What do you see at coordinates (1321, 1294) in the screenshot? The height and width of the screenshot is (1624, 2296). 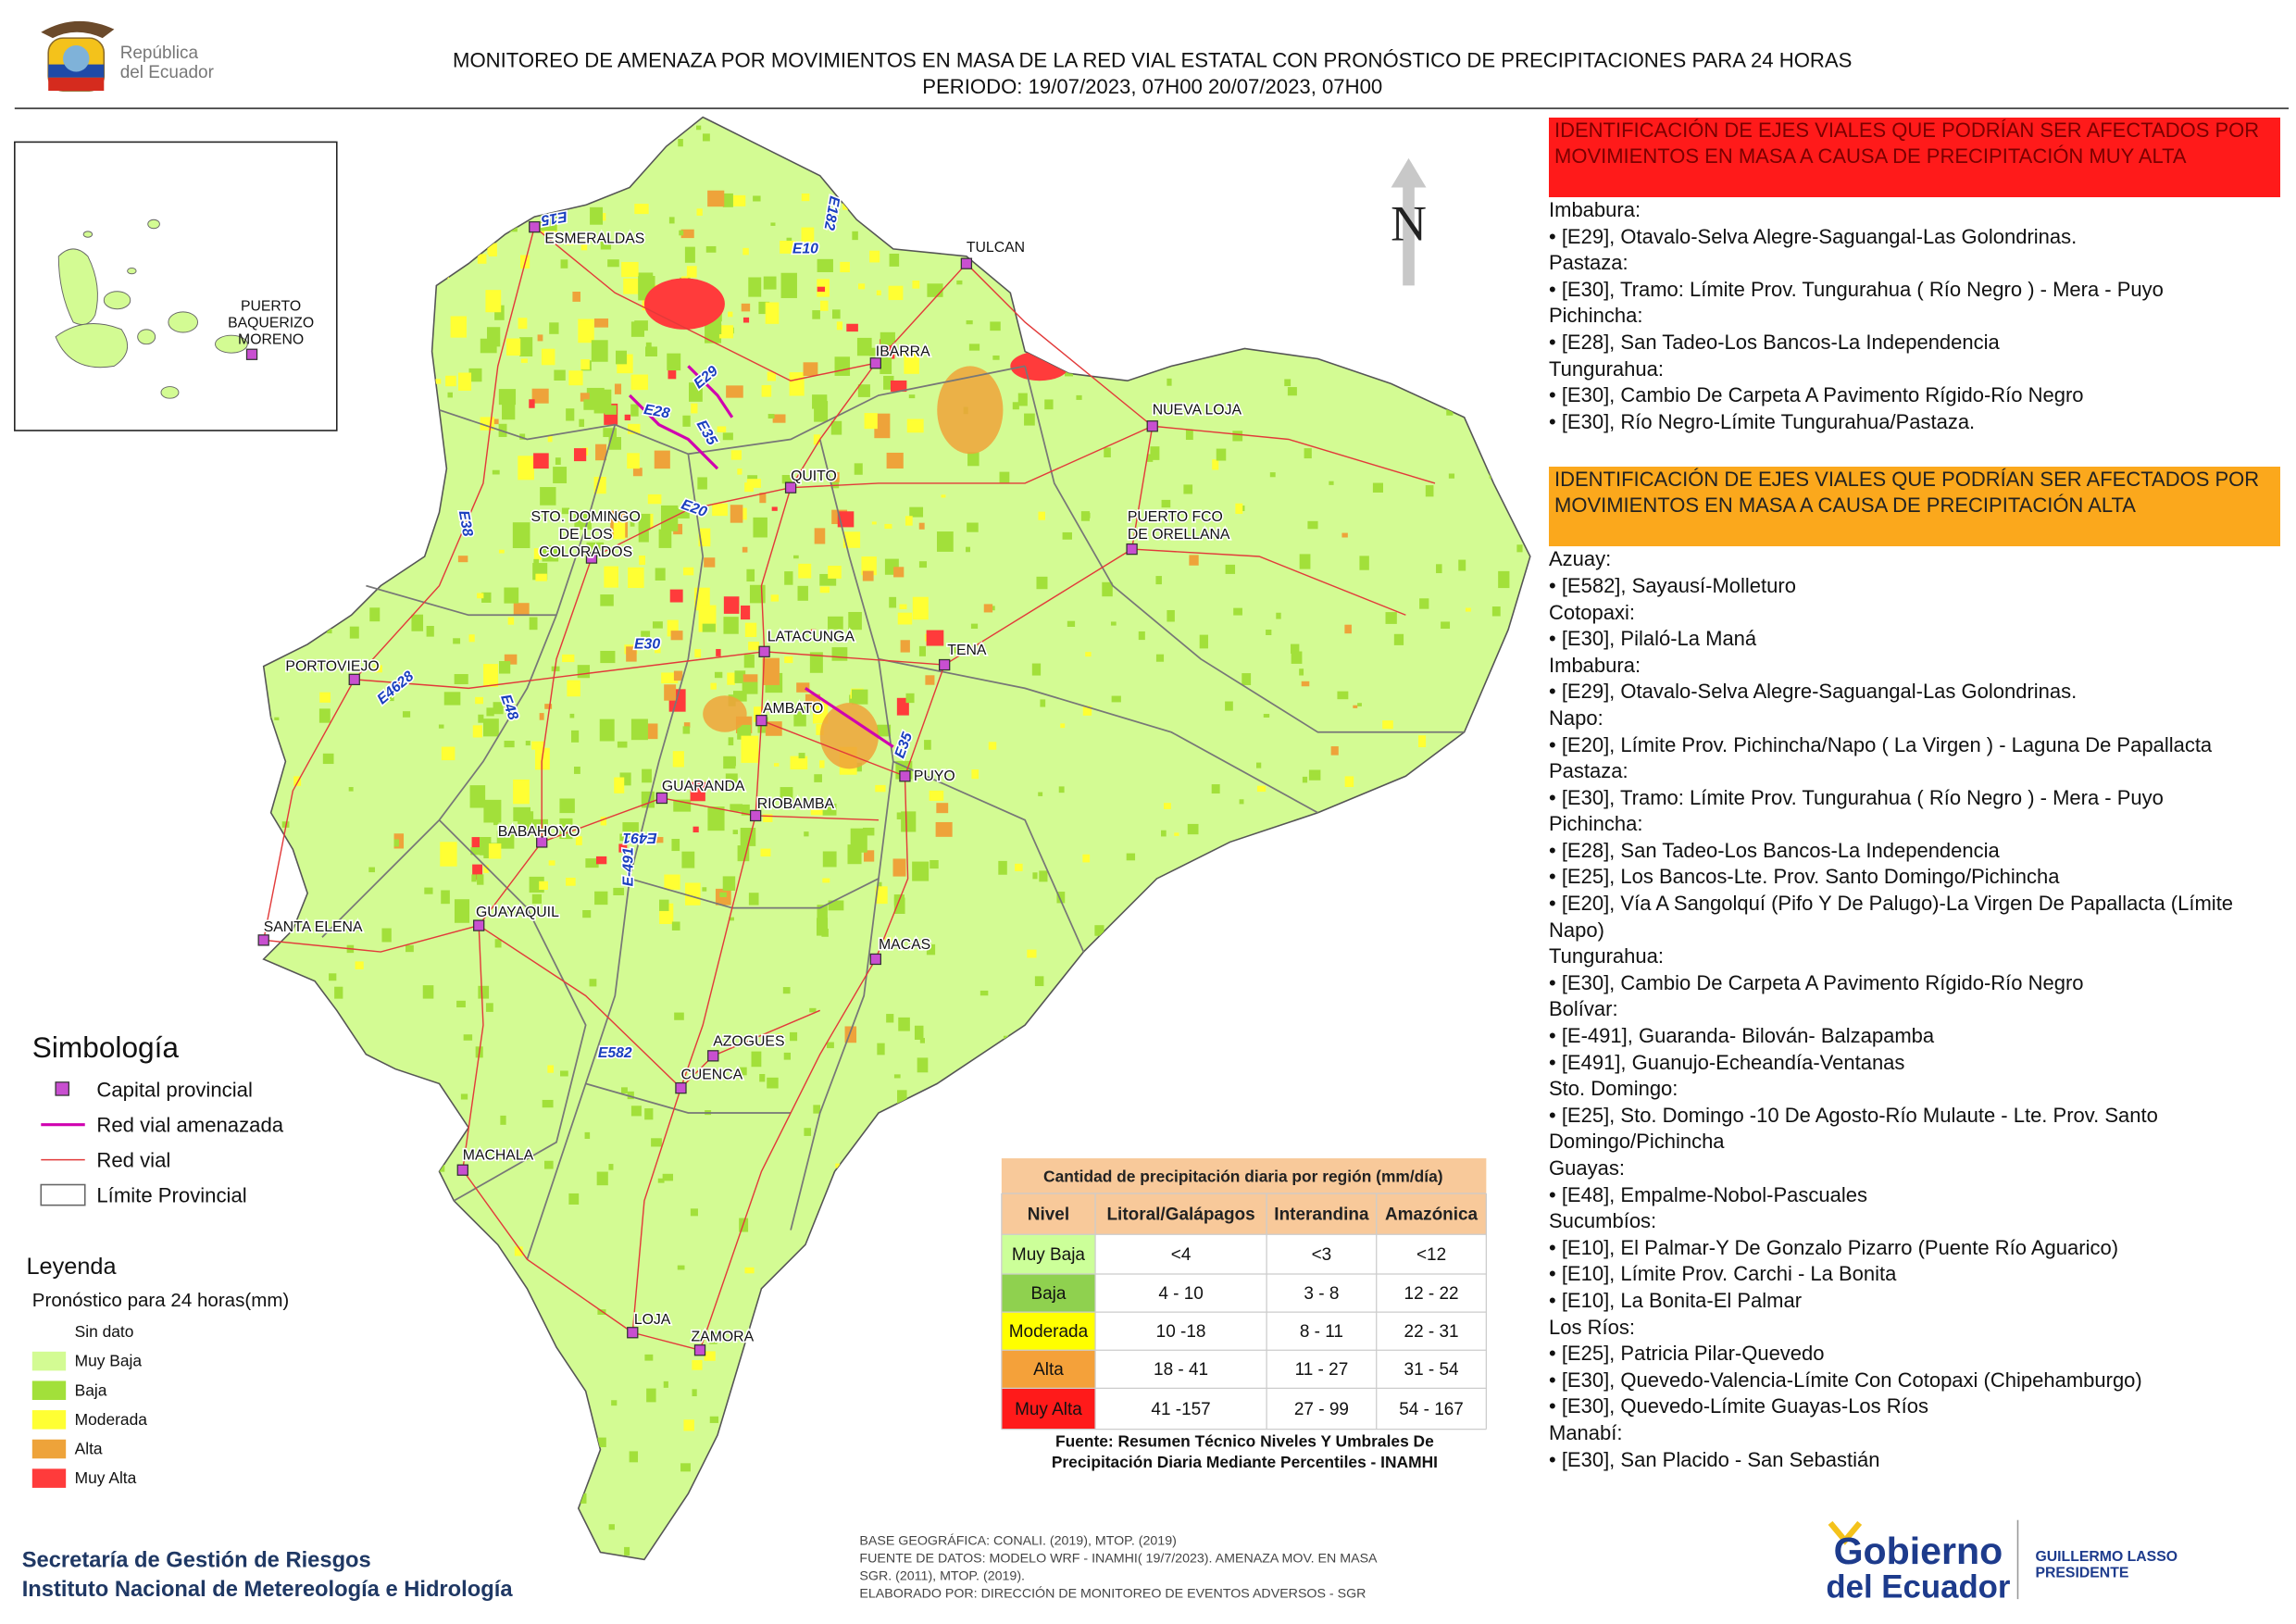 I see `table-cell: 3 - 8` at bounding box center [1321, 1294].